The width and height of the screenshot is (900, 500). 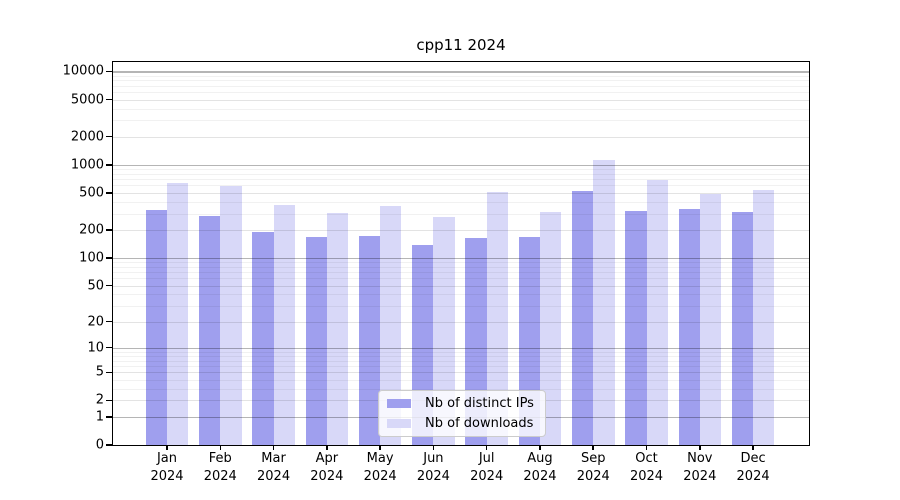 I want to click on bar-downloads-may, so click(x=391, y=325).